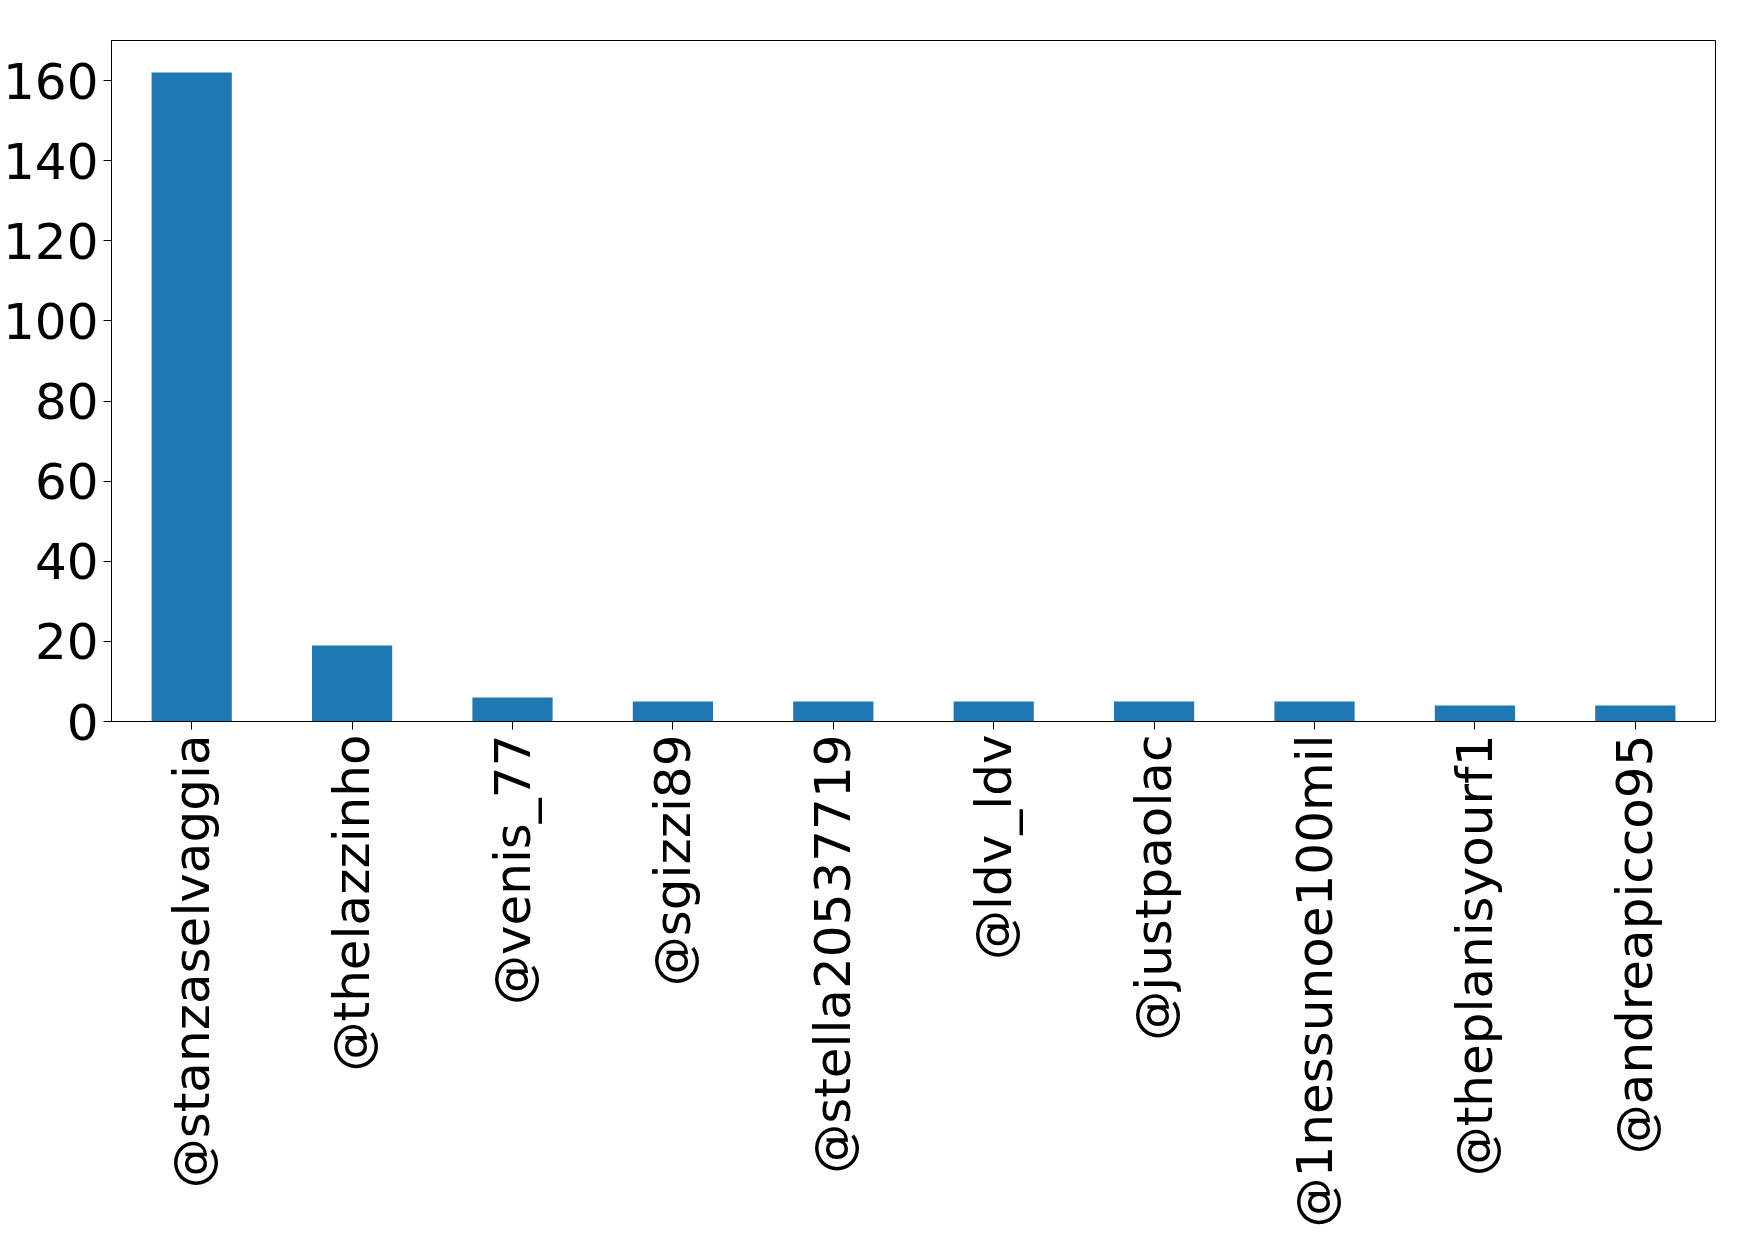 This screenshot has width=1758, height=1244. I want to click on y-tick-label: 140, so click(51, 161).